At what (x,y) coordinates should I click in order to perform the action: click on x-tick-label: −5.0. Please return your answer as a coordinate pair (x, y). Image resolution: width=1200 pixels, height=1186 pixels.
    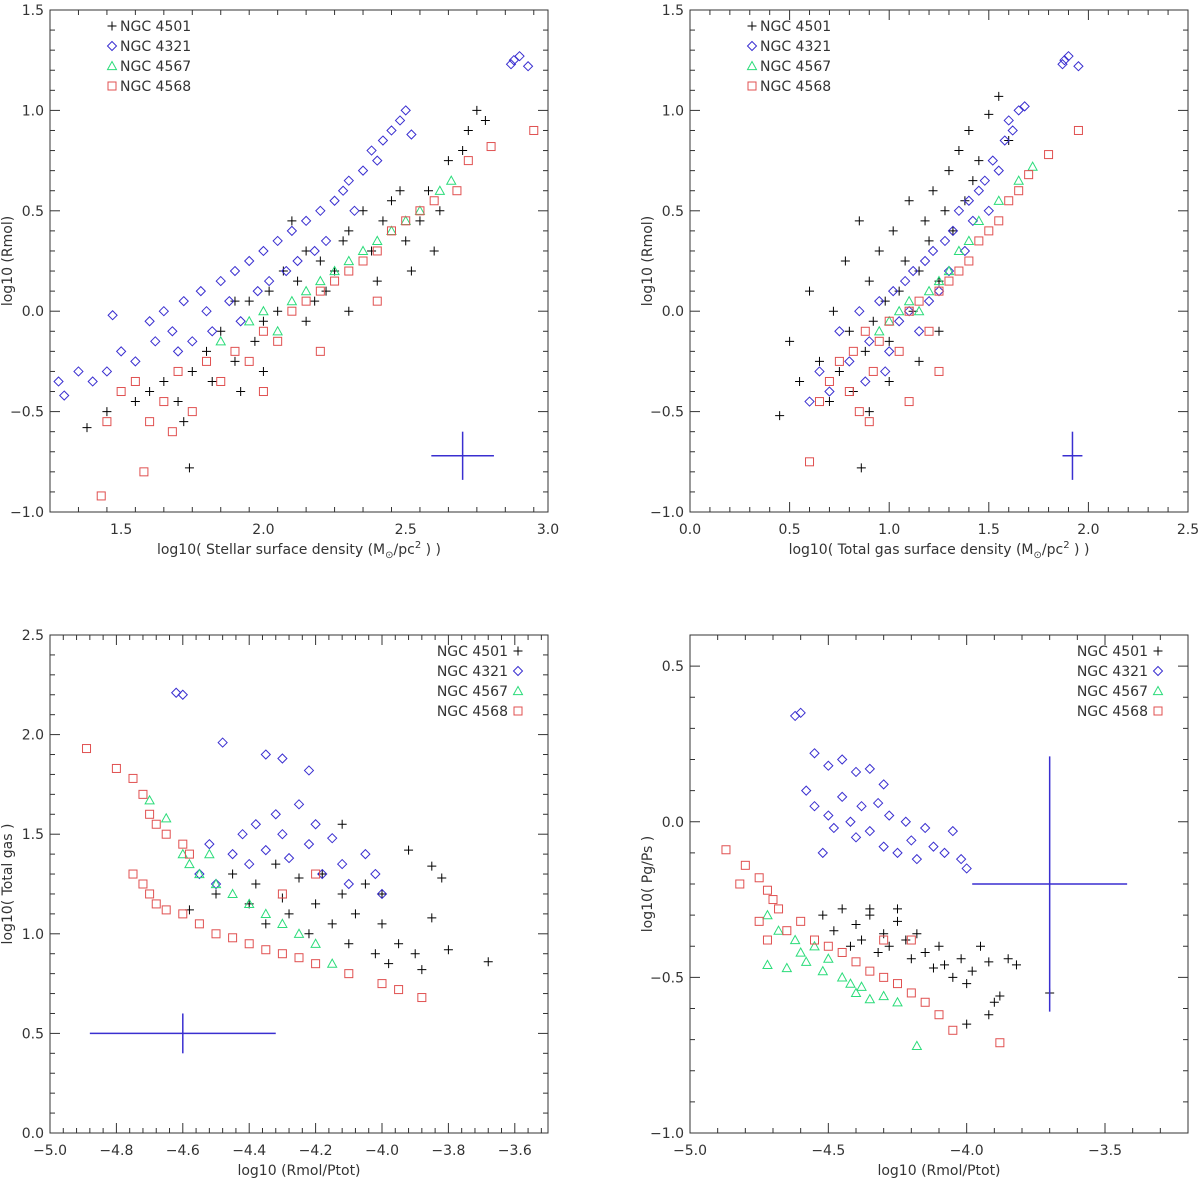
    Looking at the image, I should click on (50, 1151).